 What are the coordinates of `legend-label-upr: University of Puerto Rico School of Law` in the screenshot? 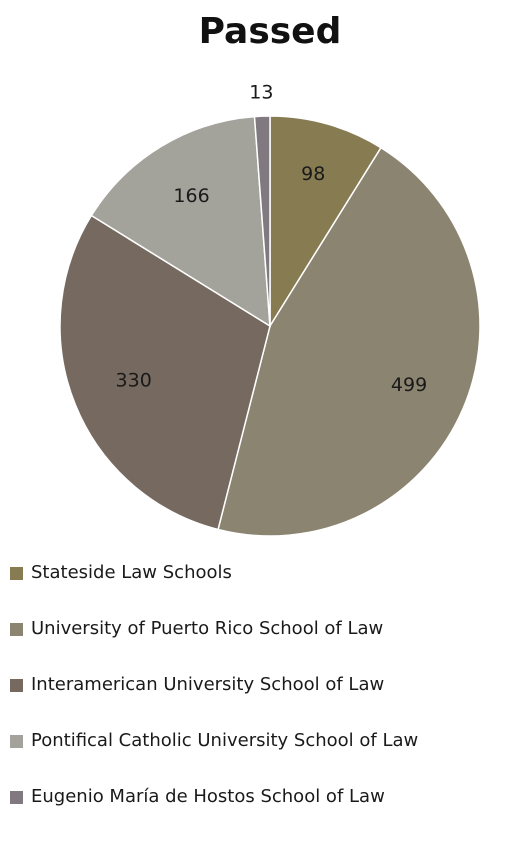 It's located at (207, 628).